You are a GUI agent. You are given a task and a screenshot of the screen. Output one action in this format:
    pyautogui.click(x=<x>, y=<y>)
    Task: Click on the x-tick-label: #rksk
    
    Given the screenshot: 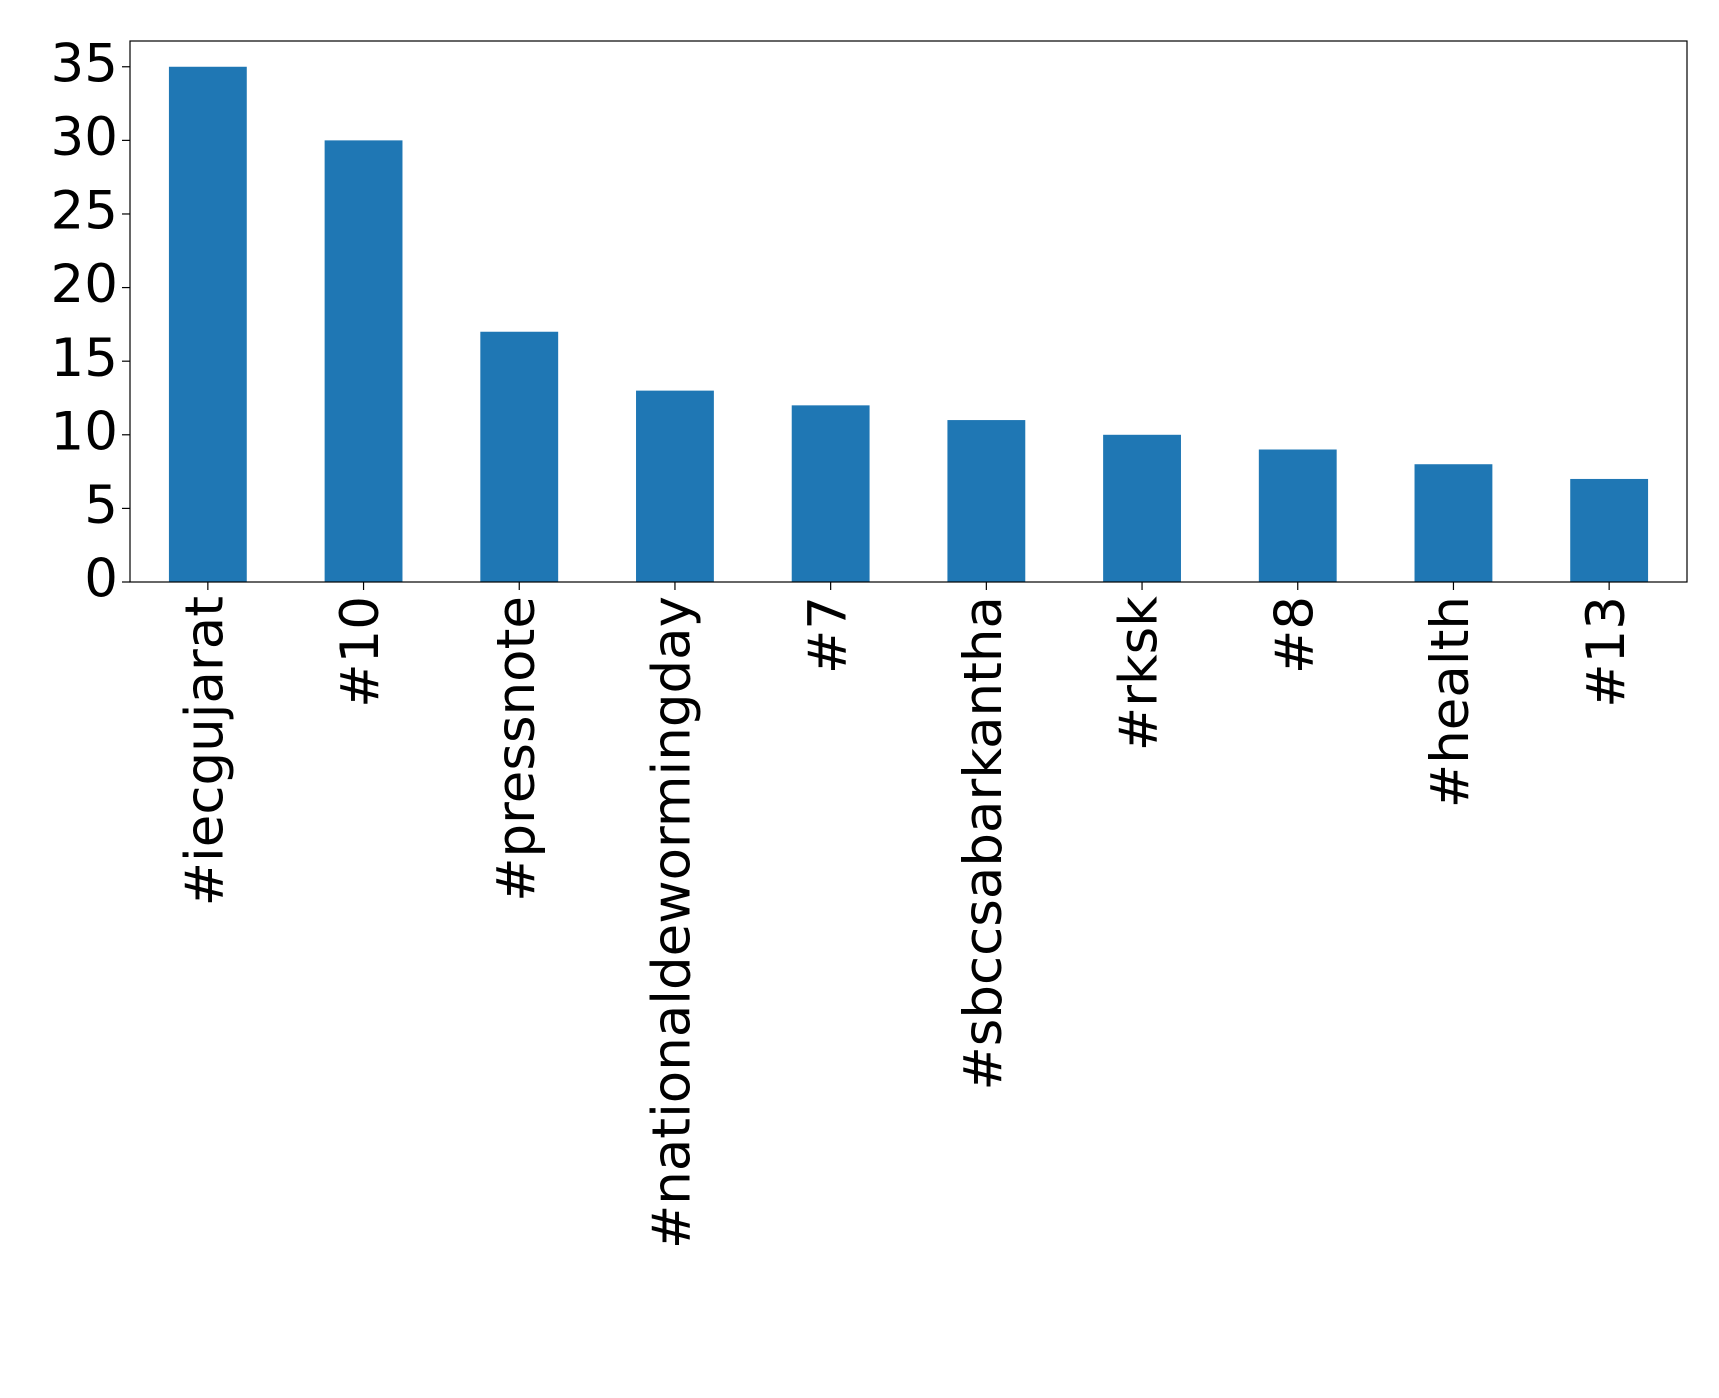 What is the action you would take?
    pyautogui.click(x=1139, y=674)
    